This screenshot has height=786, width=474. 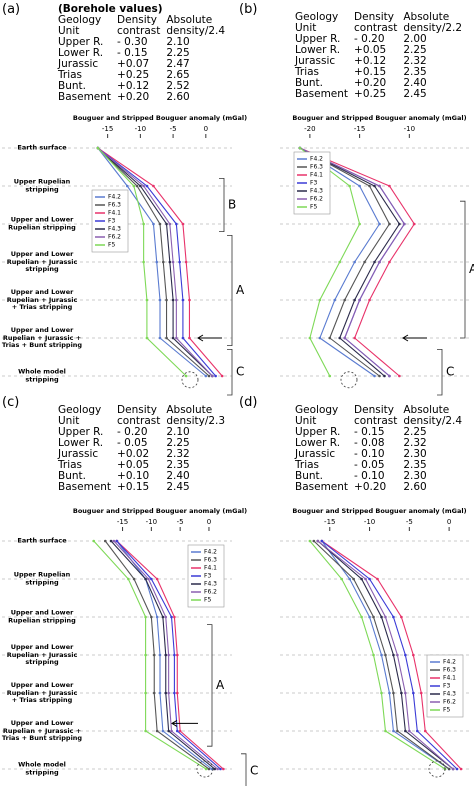 I want to click on header-cell: Geology Unit, so click(x=317, y=22).